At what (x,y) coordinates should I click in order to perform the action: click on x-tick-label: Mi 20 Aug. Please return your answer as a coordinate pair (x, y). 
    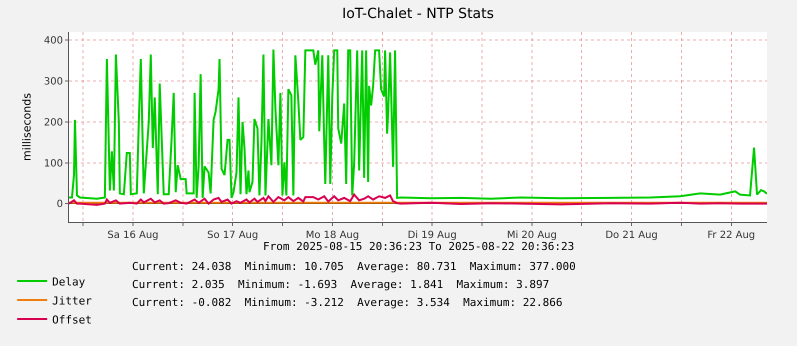
    Looking at the image, I should click on (531, 235).